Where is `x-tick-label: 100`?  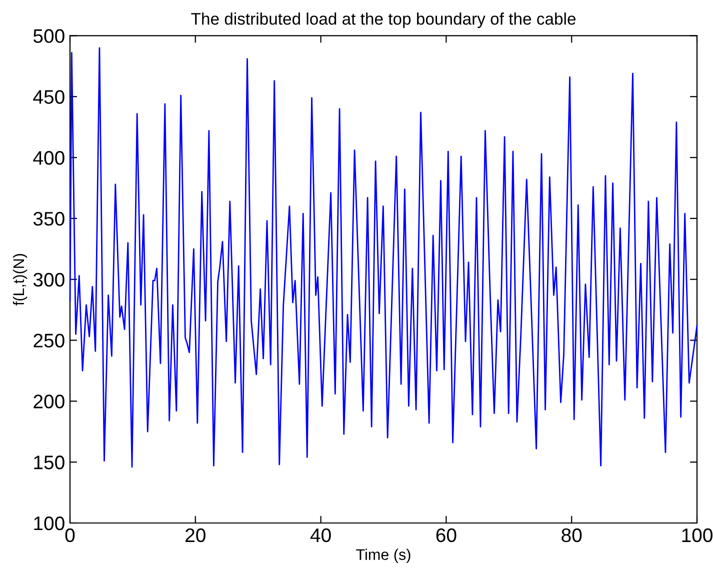
x-tick-label: 100 is located at coordinates (697, 535).